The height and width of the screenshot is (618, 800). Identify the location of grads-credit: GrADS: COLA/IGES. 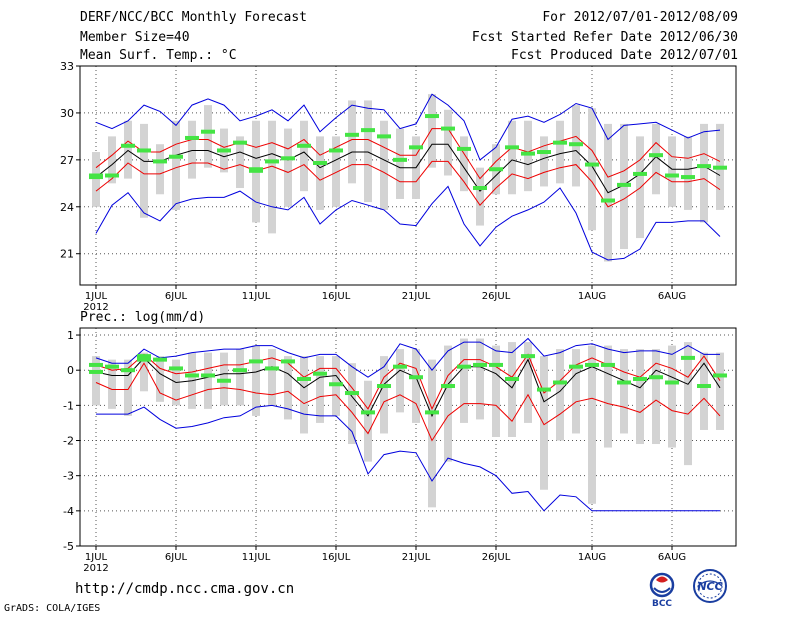
(52, 608).